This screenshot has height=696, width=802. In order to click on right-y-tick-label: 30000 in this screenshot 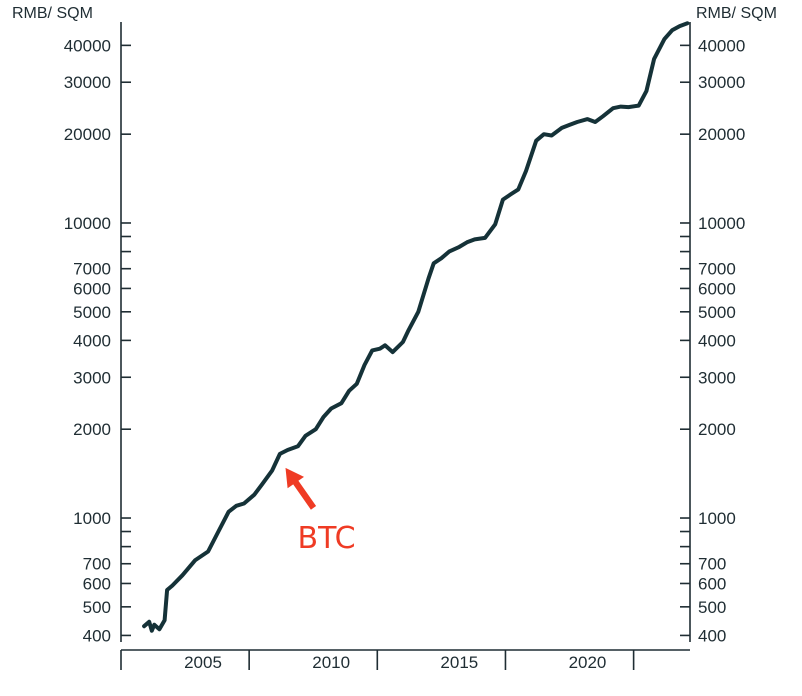, I will do `click(721, 82)`.